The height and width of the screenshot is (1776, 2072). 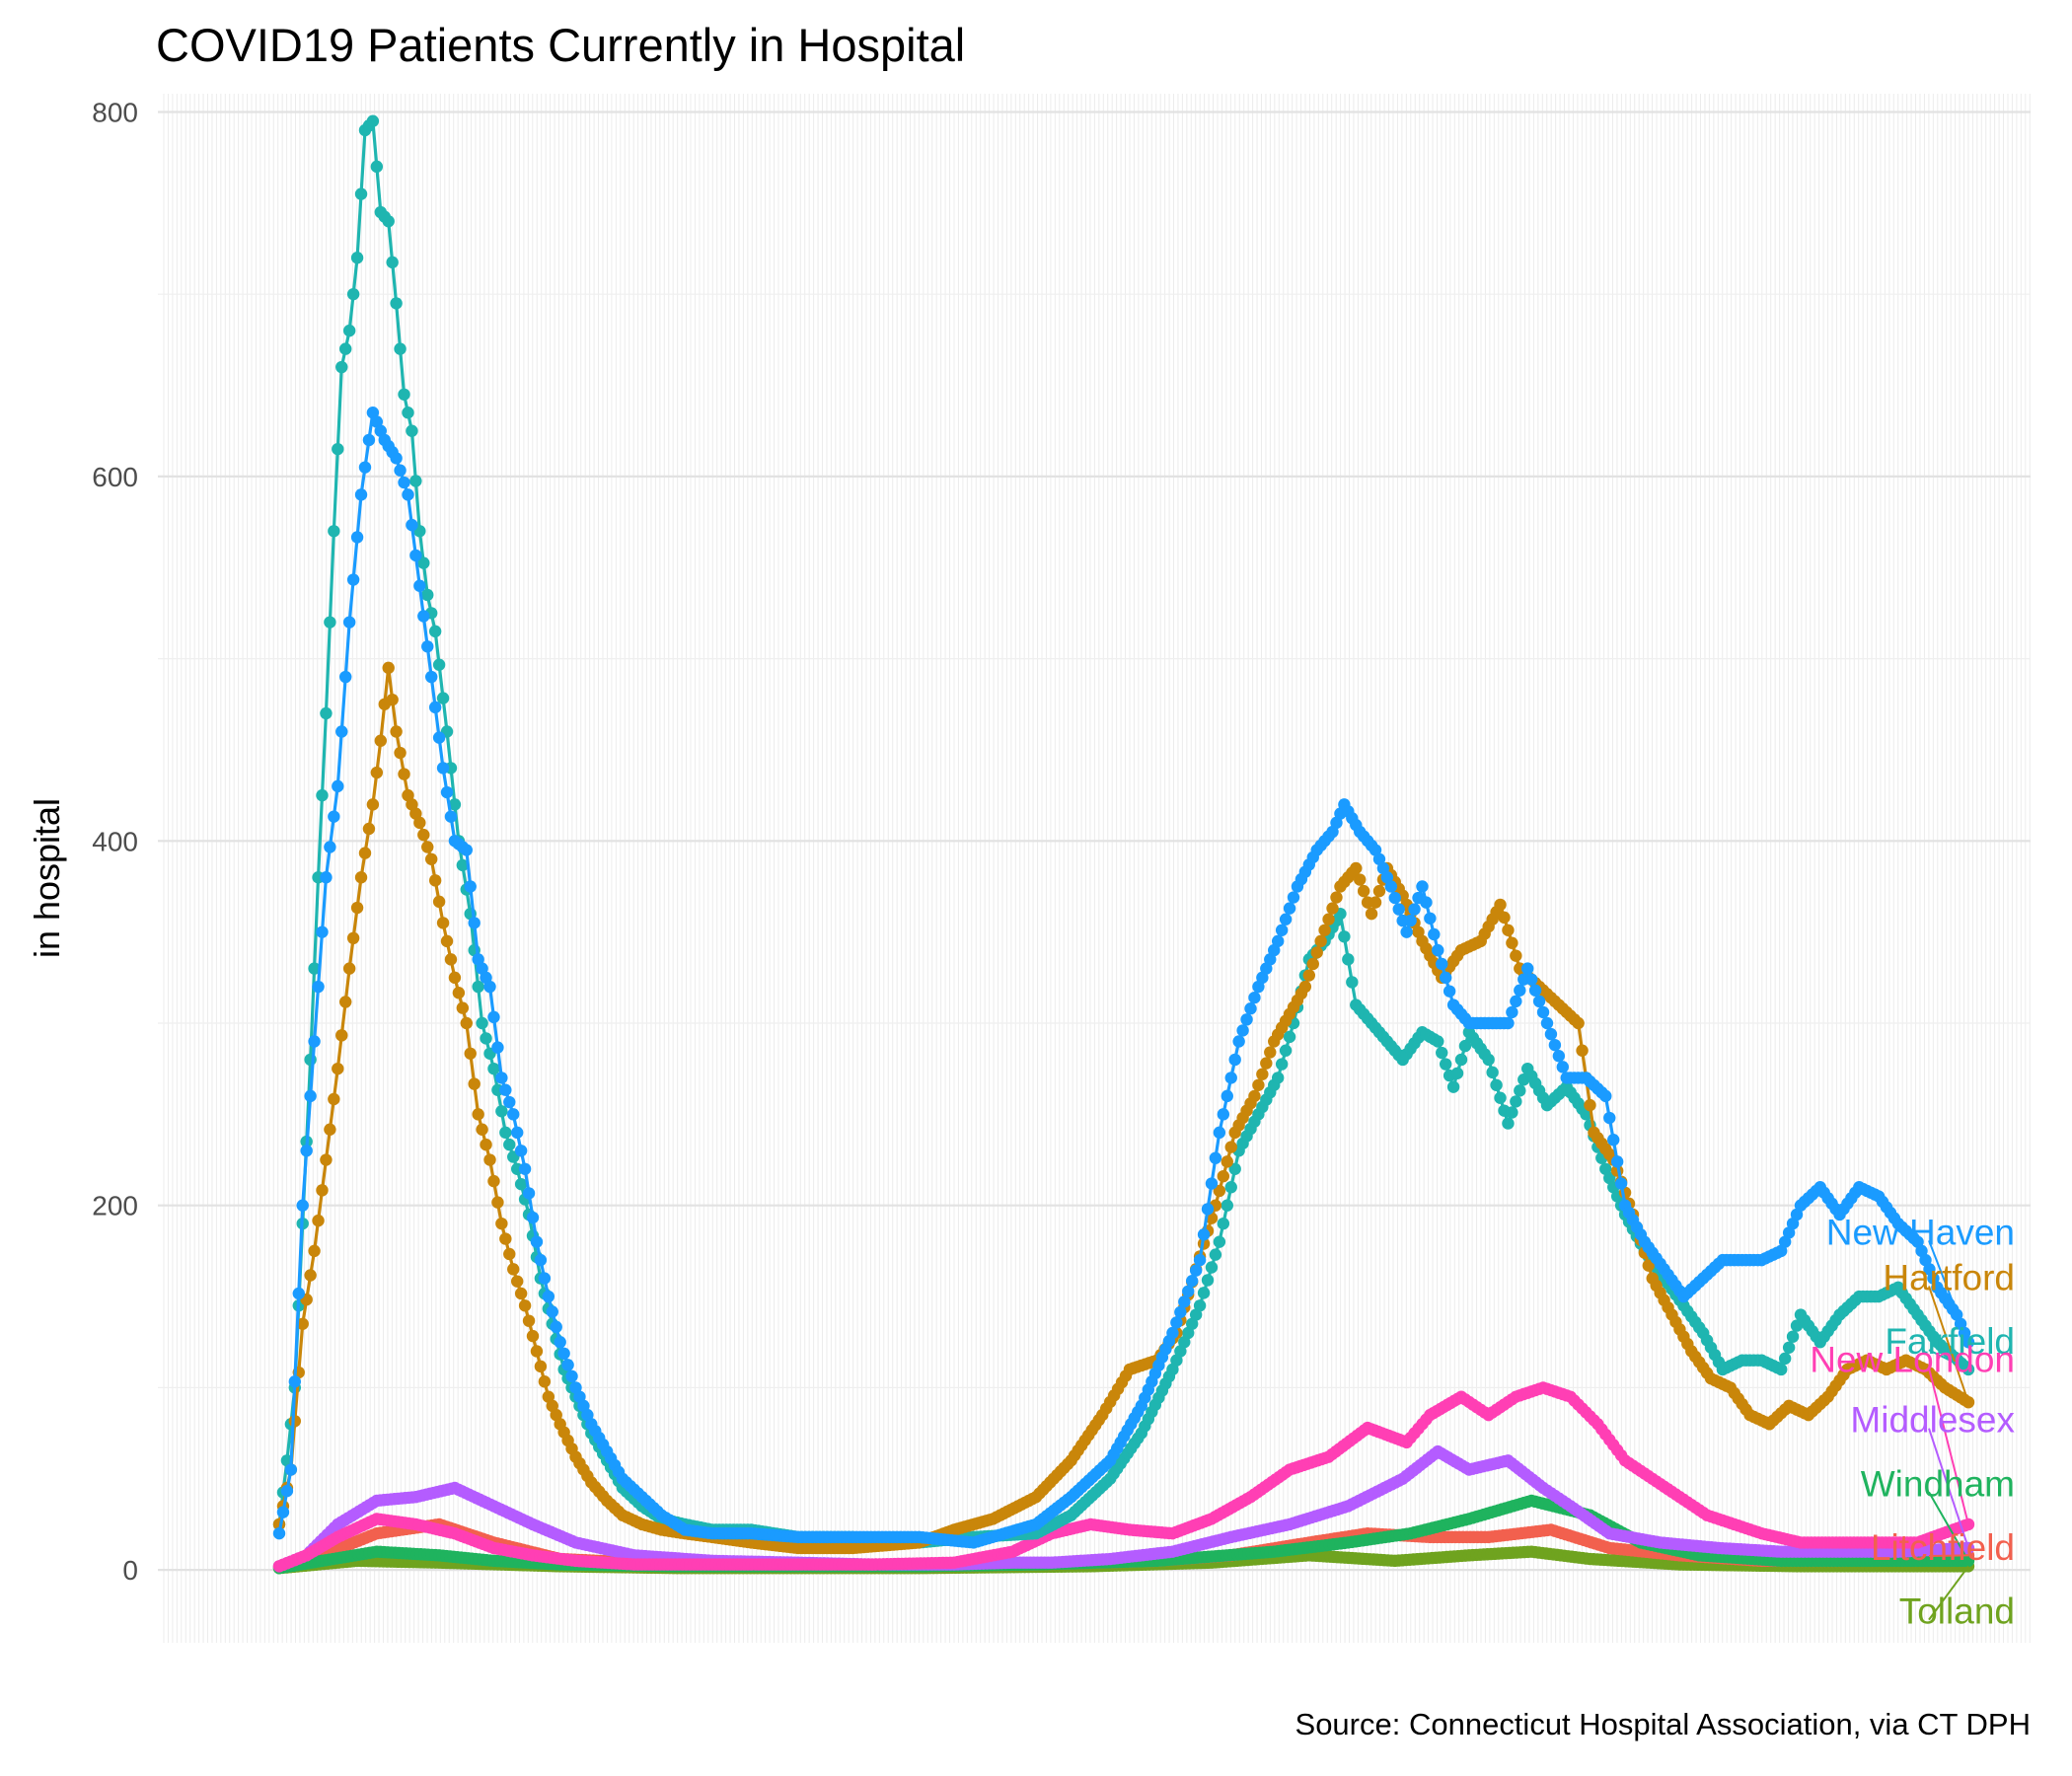 I want to click on y-tick-label: 200, so click(x=115, y=1206).